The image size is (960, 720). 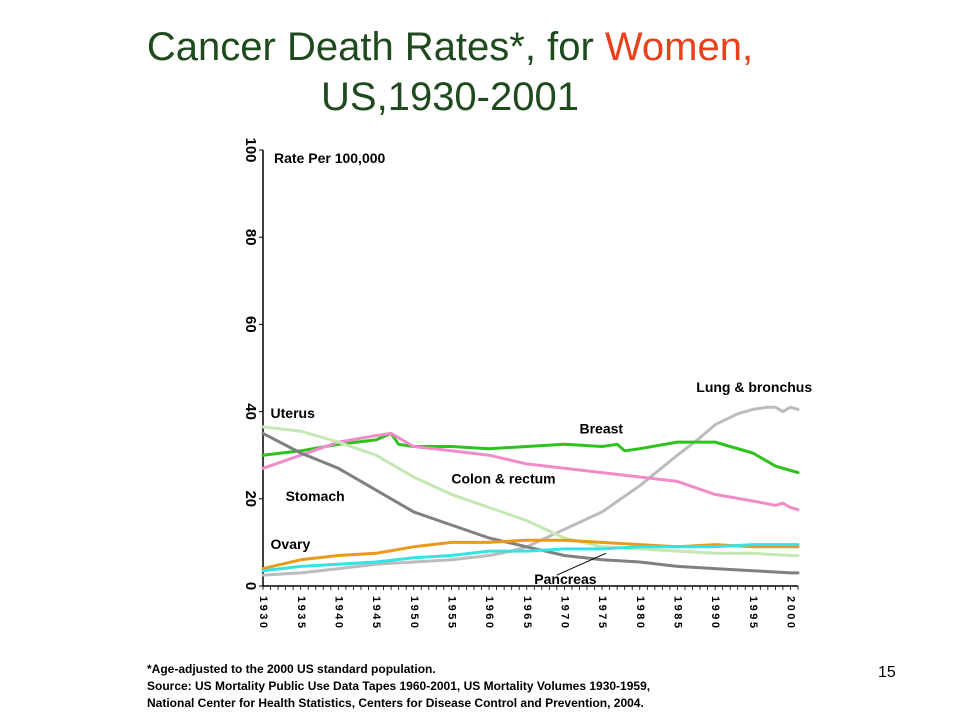 What do you see at coordinates (754, 387) in the screenshot?
I see `series-label-lung-bronchus: Lung & bronchus` at bounding box center [754, 387].